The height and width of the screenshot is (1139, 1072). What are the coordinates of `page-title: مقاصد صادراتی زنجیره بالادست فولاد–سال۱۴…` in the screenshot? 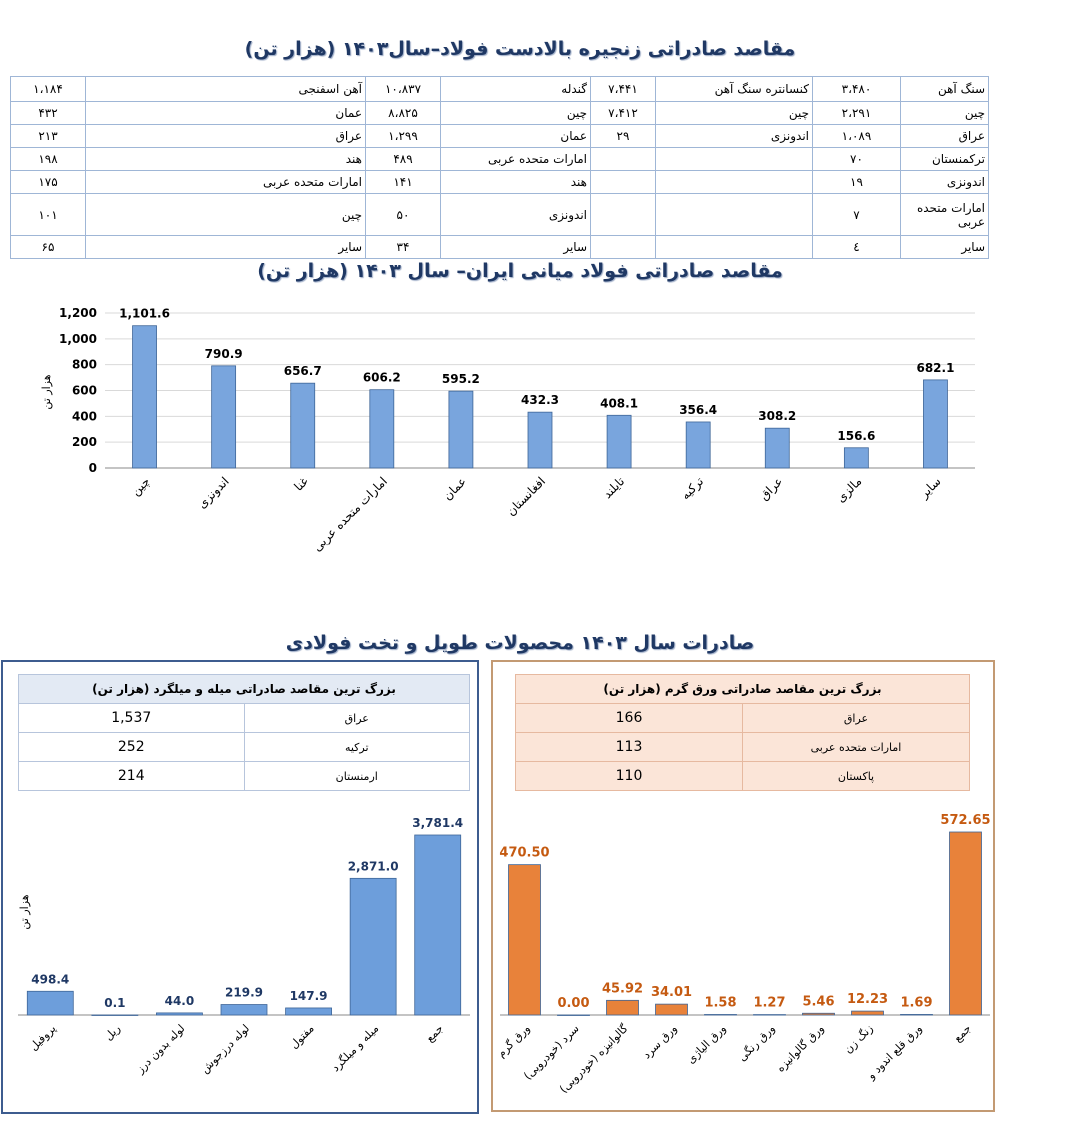 It's located at (520, 49).